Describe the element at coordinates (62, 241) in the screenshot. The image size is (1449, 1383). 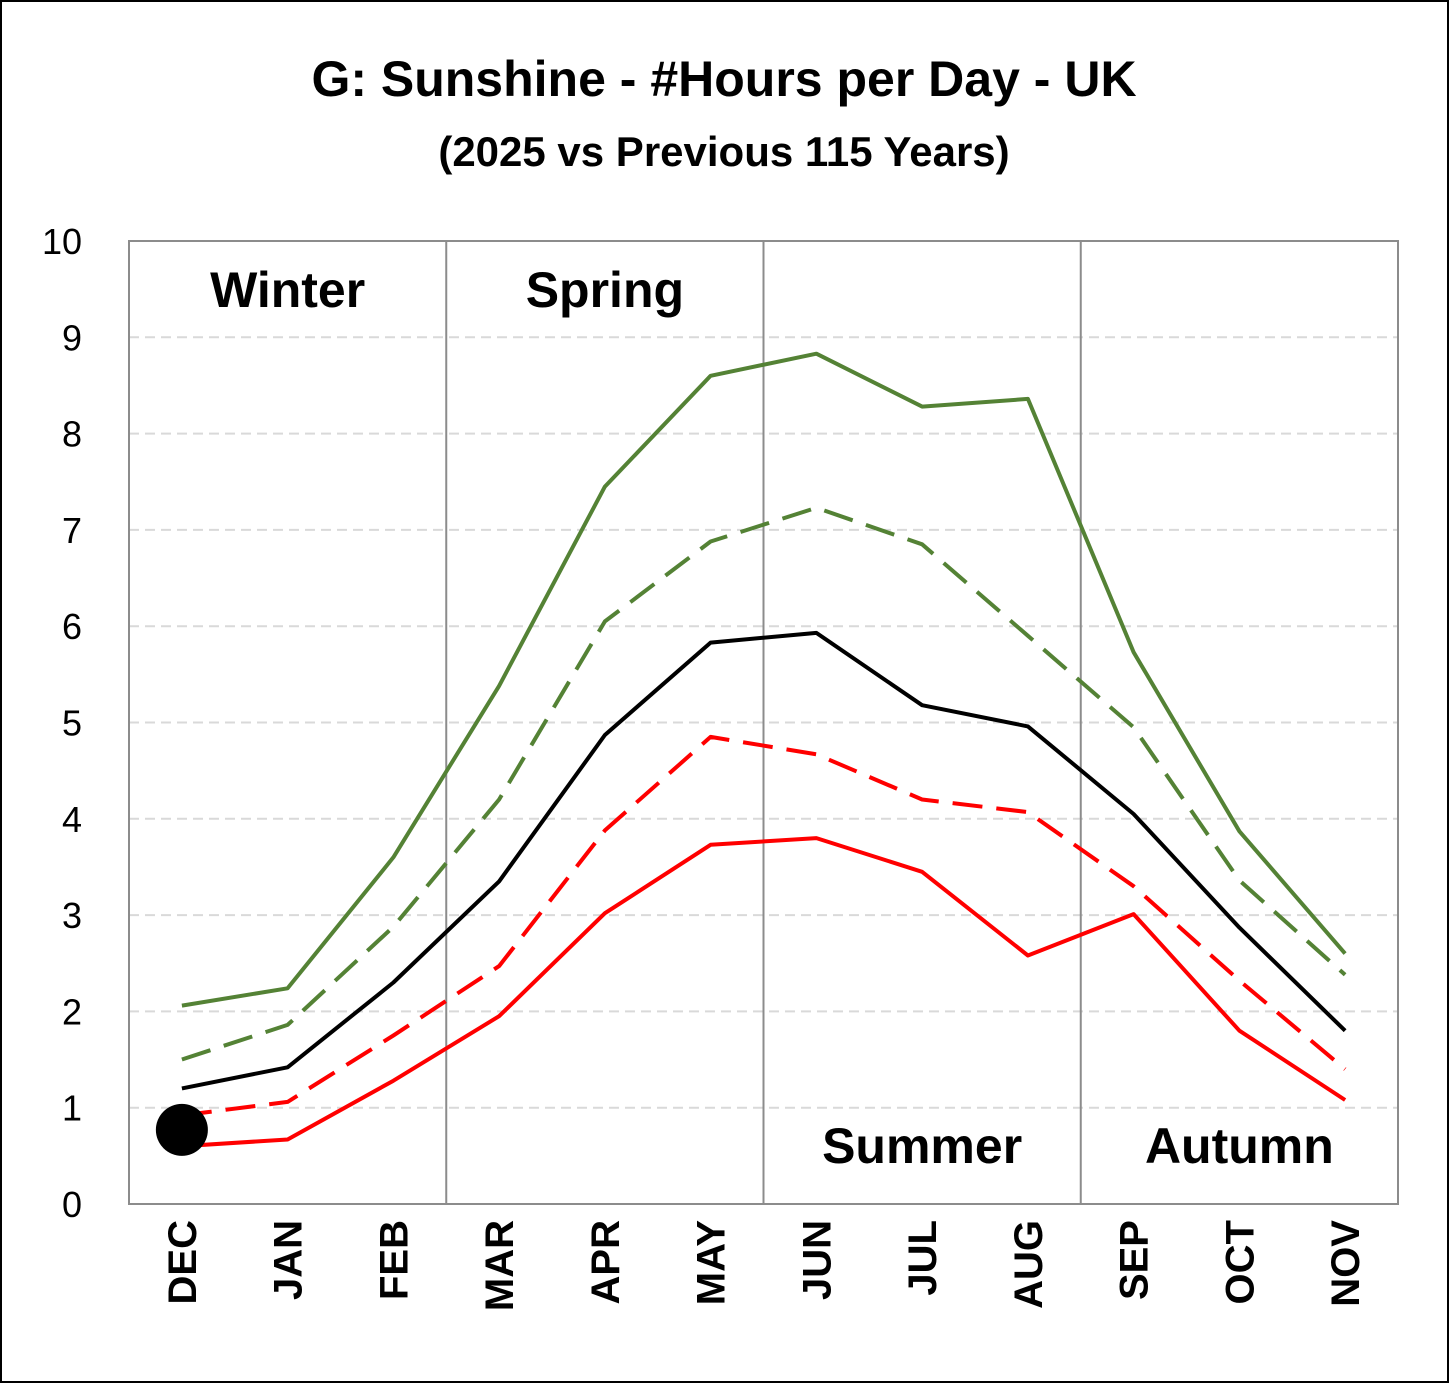
I see `y-tick-label: 10` at that location.